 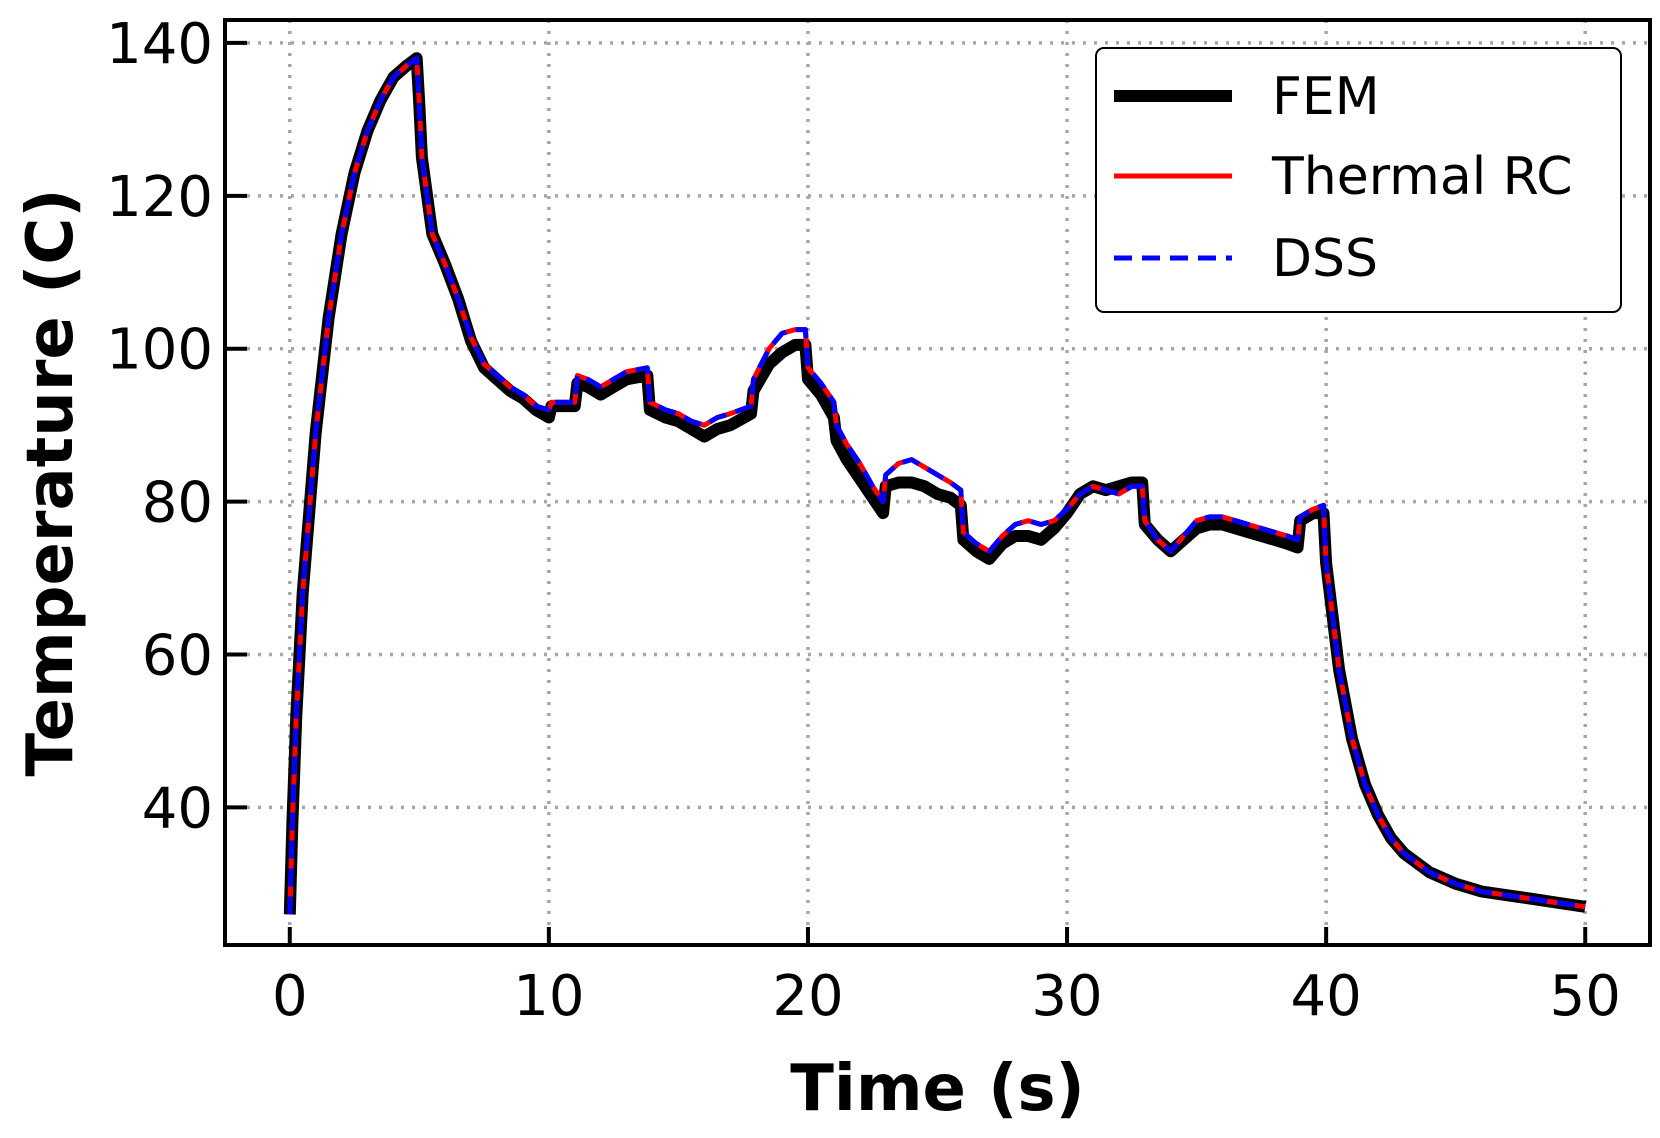 What do you see at coordinates (1422, 177) in the screenshot?
I see `legend-label-thermal-rc: Thermal RC` at bounding box center [1422, 177].